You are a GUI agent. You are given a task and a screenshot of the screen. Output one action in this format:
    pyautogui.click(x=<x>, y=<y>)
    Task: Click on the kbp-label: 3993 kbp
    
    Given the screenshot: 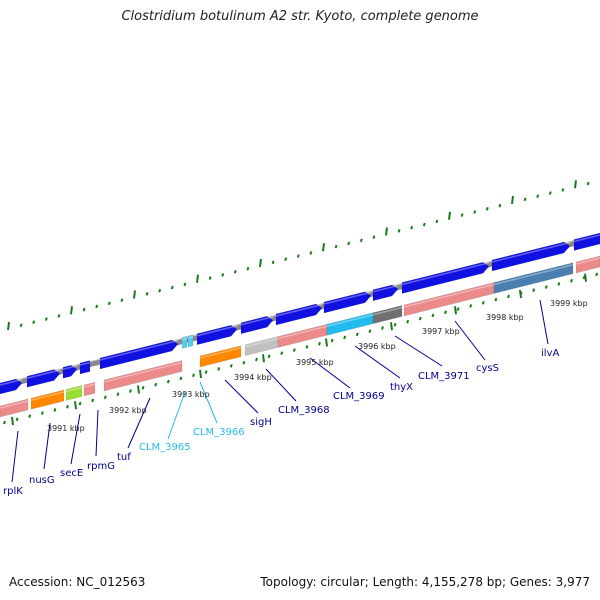 What is the action you would take?
    pyautogui.click(x=191, y=394)
    